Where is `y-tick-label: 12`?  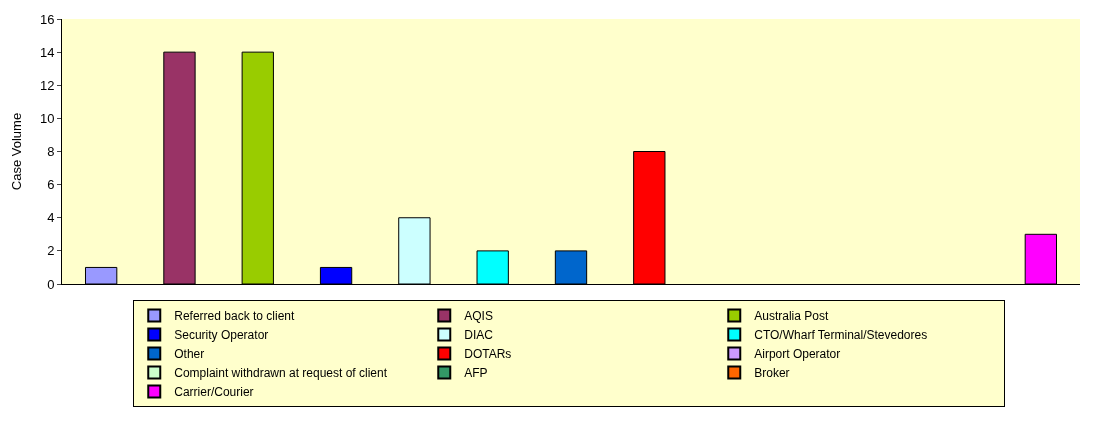 y-tick-label: 12 is located at coordinates (47, 85).